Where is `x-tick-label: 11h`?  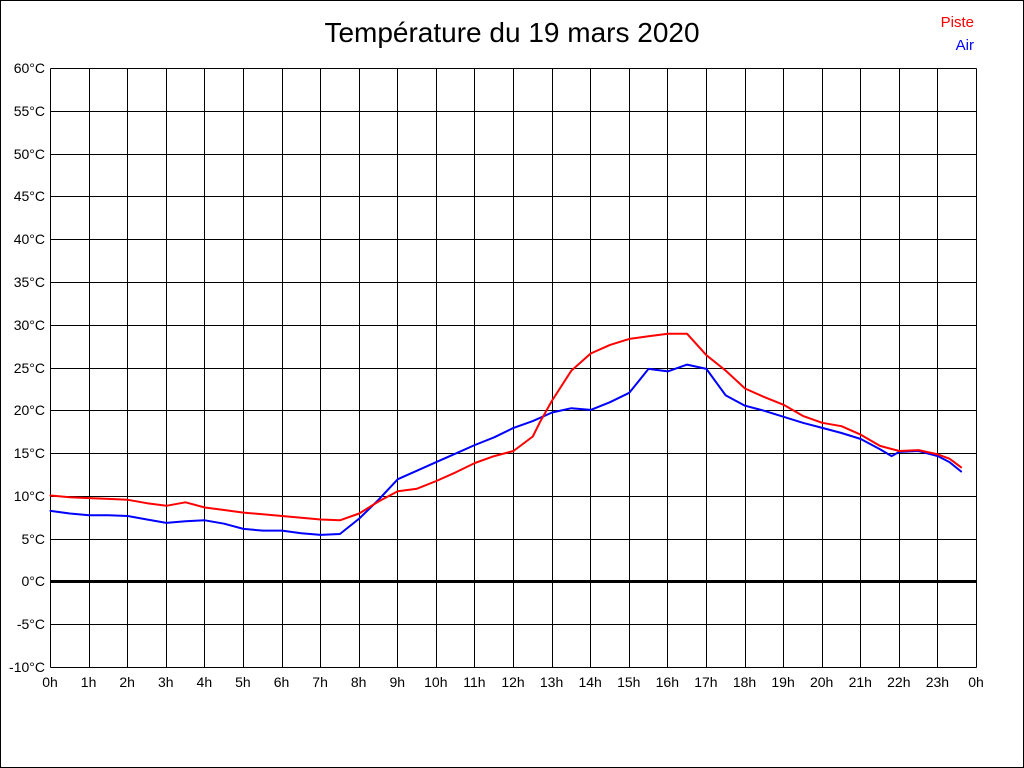
x-tick-label: 11h is located at coordinates (474, 682).